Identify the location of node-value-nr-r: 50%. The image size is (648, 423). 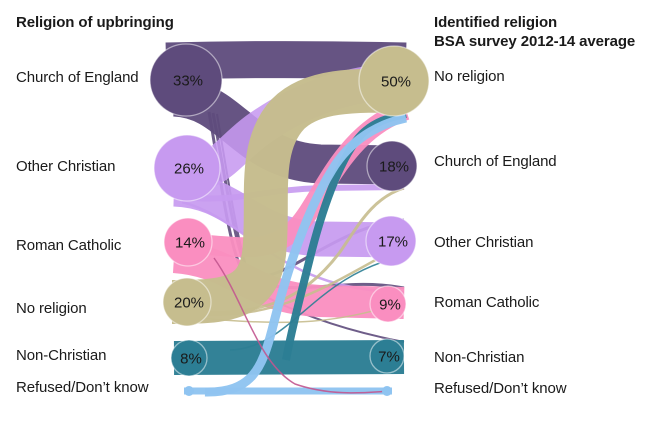
(396, 82).